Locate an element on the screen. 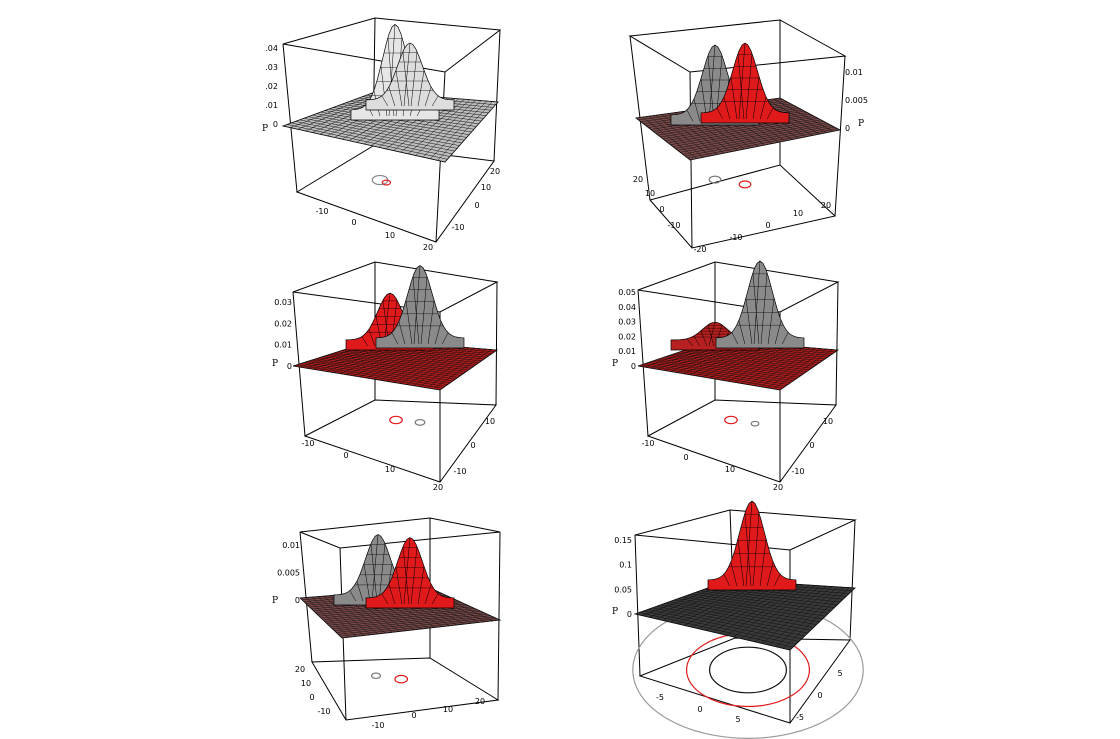 This screenshot has width=1120, height=739. z-tick-label: 0.04 is located at coordinates (627, 307).